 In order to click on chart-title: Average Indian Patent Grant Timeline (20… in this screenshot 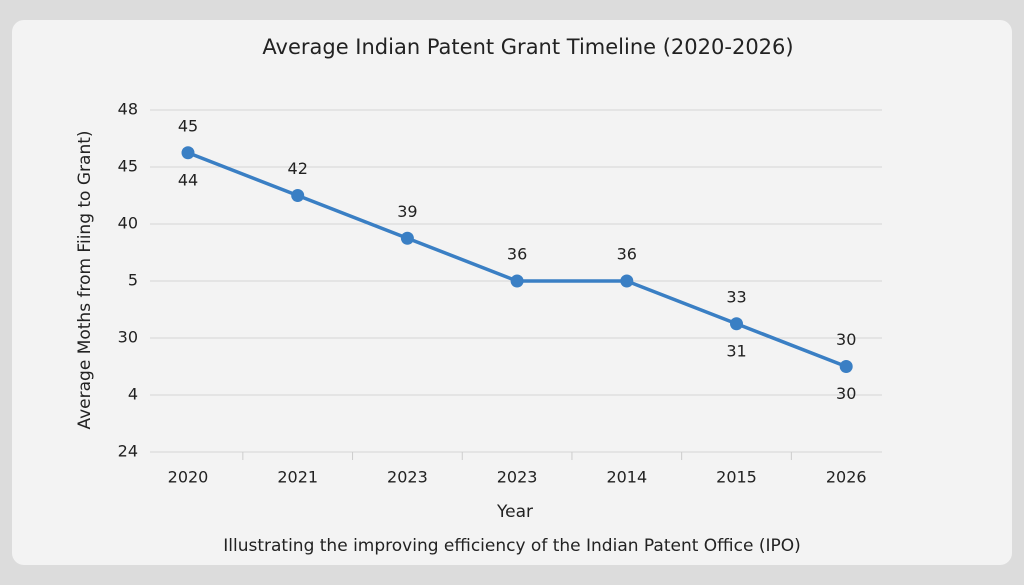, I will do `click(527, 47)`.